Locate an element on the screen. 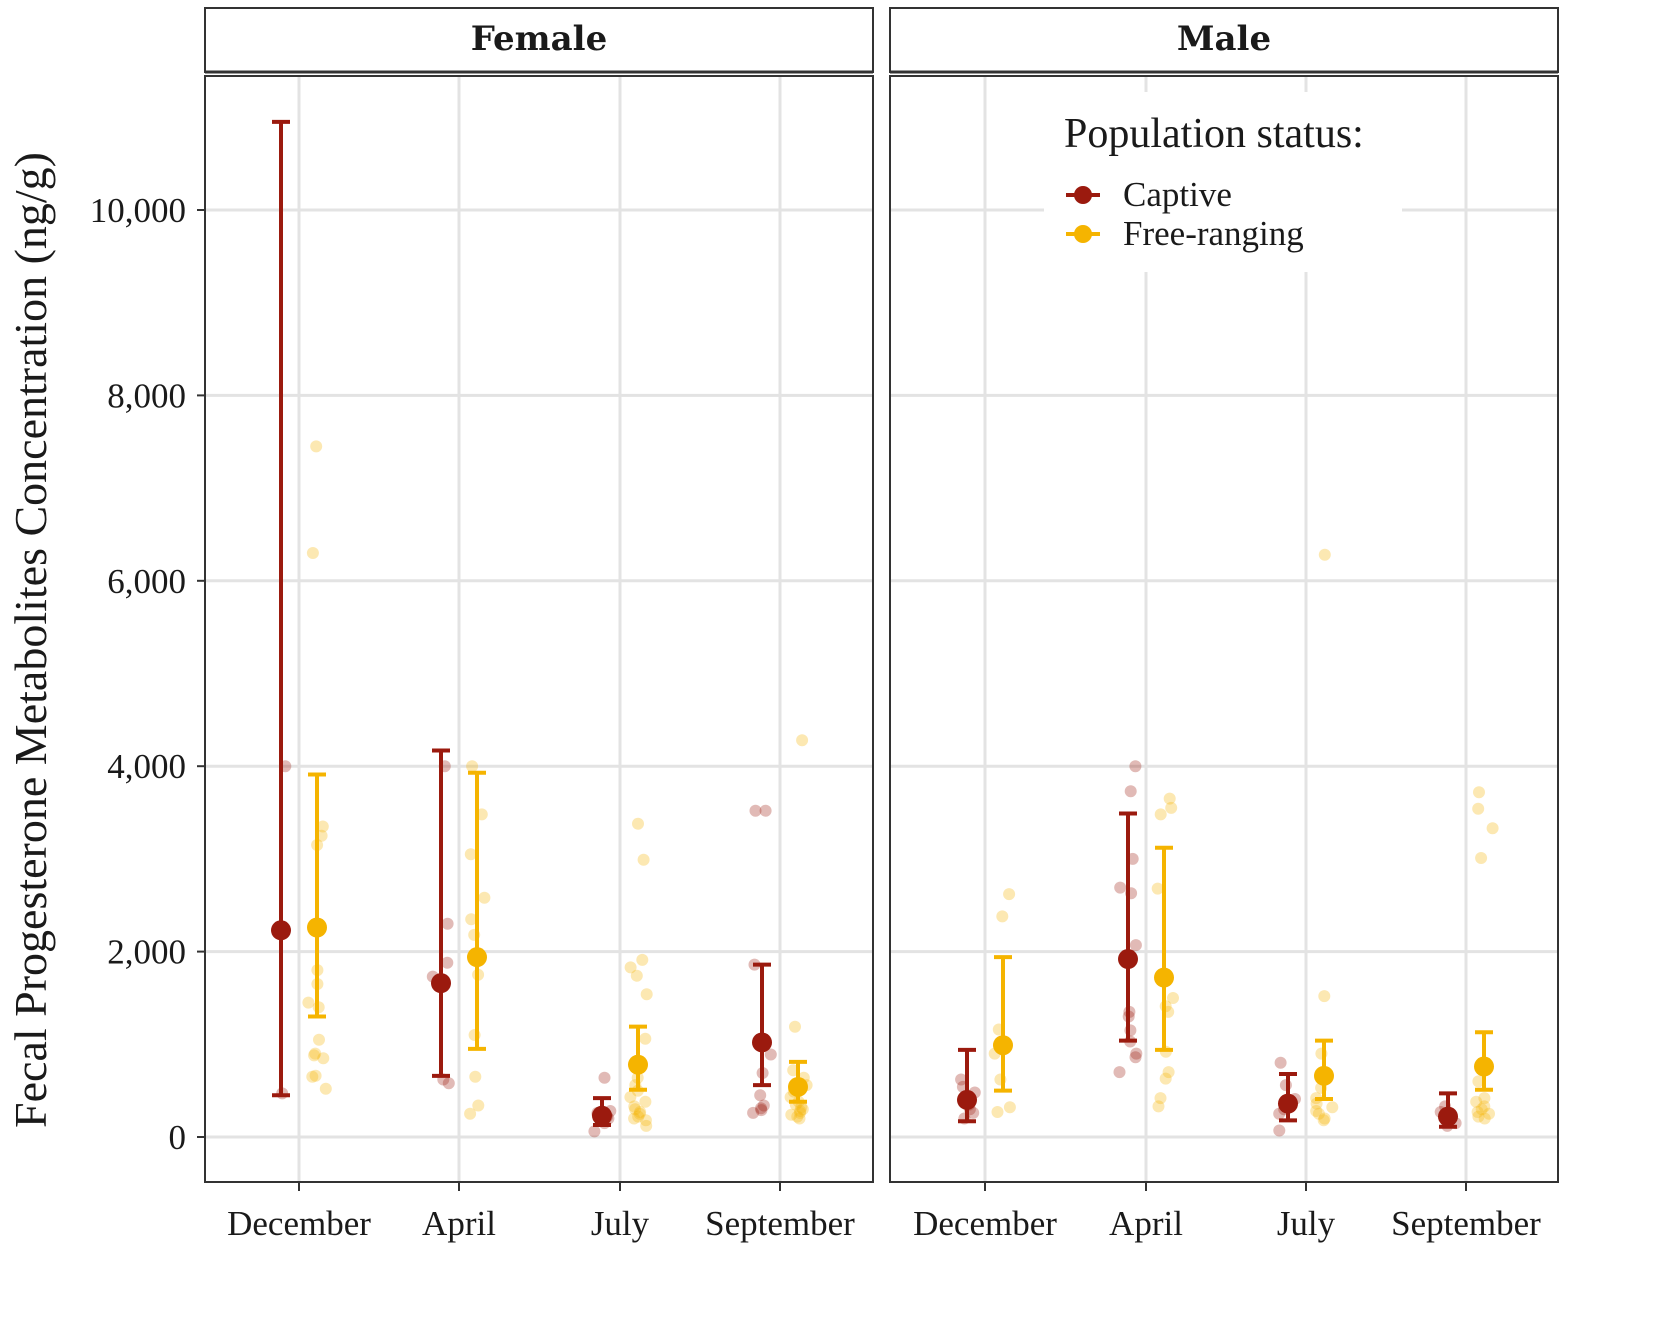 This screenshot has height=1324, width=1665. x-tick-label: April is located at coordinates (459, 1223).